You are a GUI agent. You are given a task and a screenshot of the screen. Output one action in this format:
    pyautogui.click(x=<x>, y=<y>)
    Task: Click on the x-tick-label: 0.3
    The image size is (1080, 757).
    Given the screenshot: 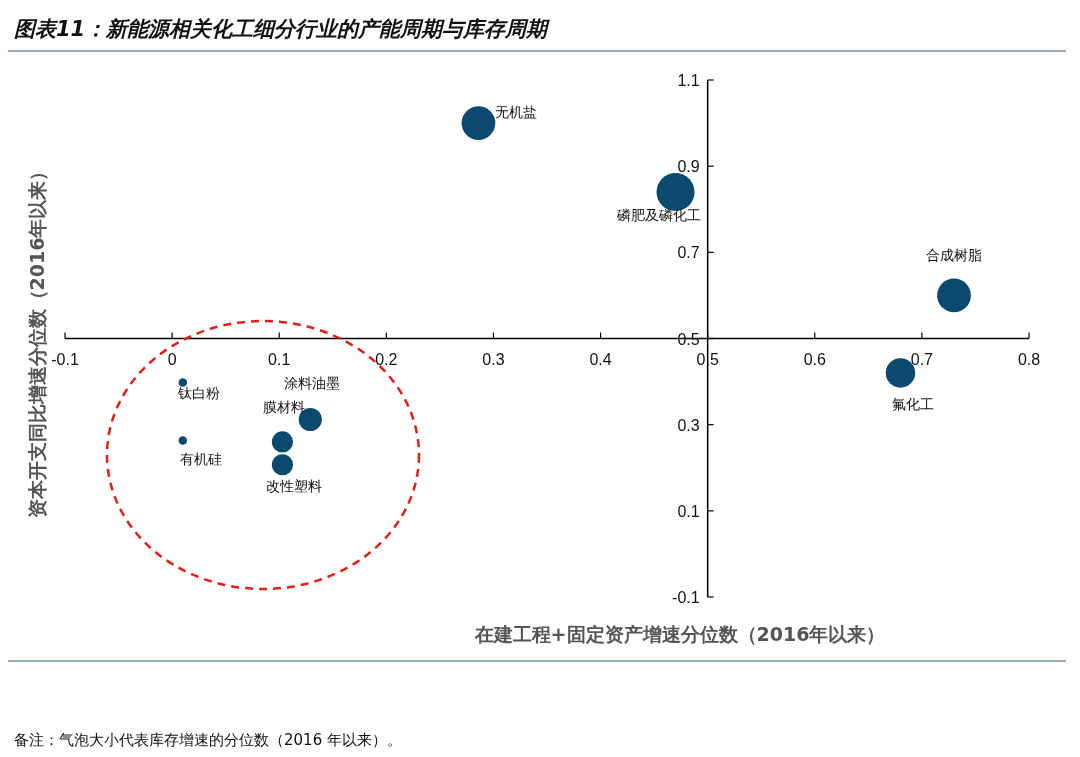 What is the action you would take?
    pyautogui.click(x=493, y=359)
    